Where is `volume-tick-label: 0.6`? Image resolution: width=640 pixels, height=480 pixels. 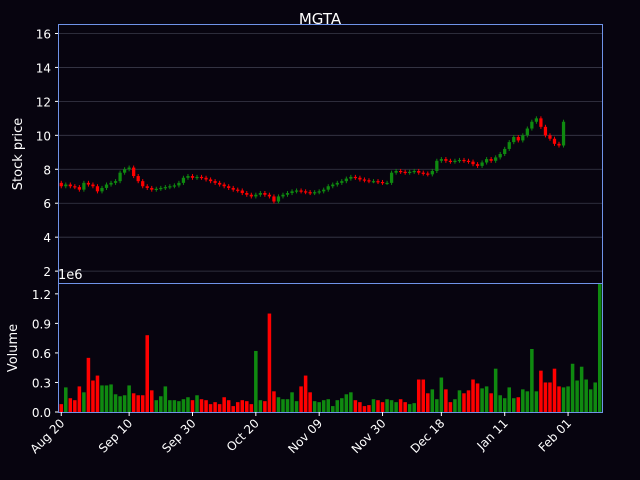 volume-tick-label: 0.6 is located at coordinates (41, 354).